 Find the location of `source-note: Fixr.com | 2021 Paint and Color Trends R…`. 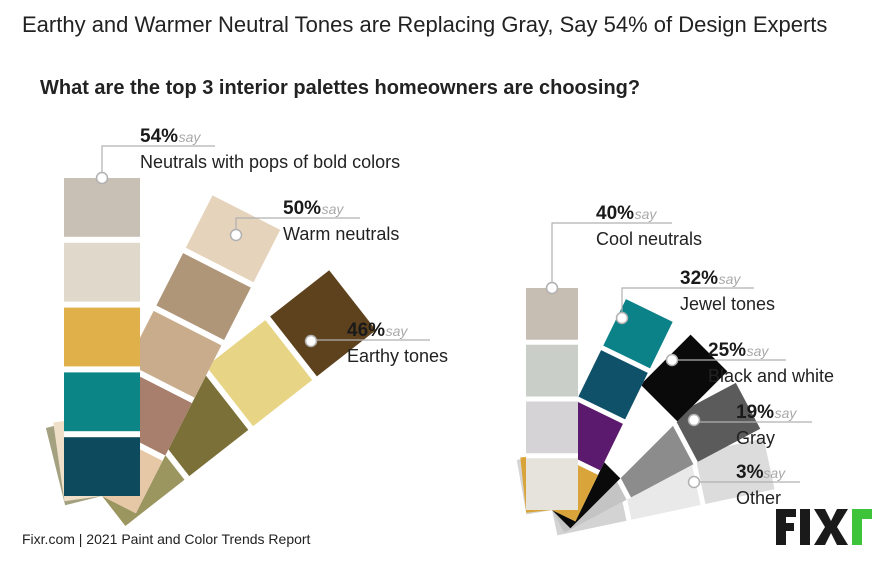

source-note: Fixr.com | 2021 Paint and Color Trends R… is located at coordinates (166, 539).